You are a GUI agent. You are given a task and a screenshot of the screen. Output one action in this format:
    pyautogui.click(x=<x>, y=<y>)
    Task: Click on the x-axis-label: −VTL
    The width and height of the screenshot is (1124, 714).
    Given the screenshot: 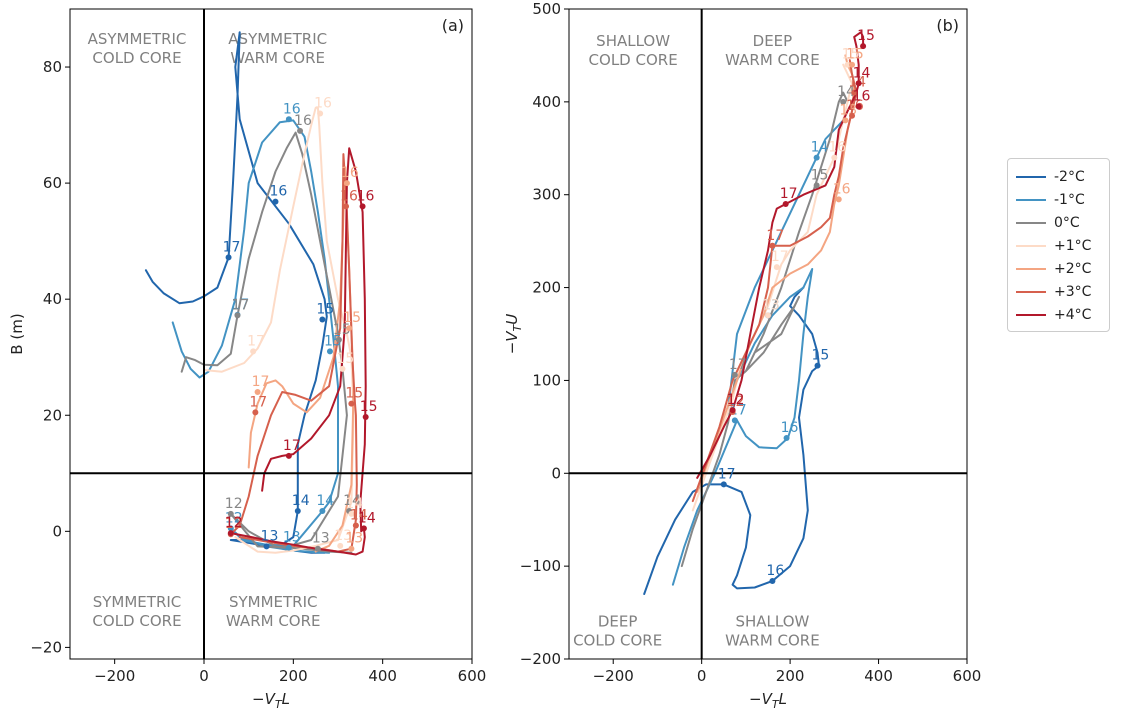 What is the action you would take?
    pyautogui.click(x=768, y=700)
    